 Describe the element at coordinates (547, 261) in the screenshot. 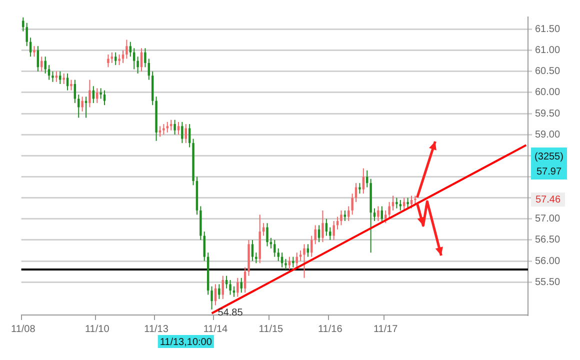

I see `y-tick-label: 56.00` at that location.